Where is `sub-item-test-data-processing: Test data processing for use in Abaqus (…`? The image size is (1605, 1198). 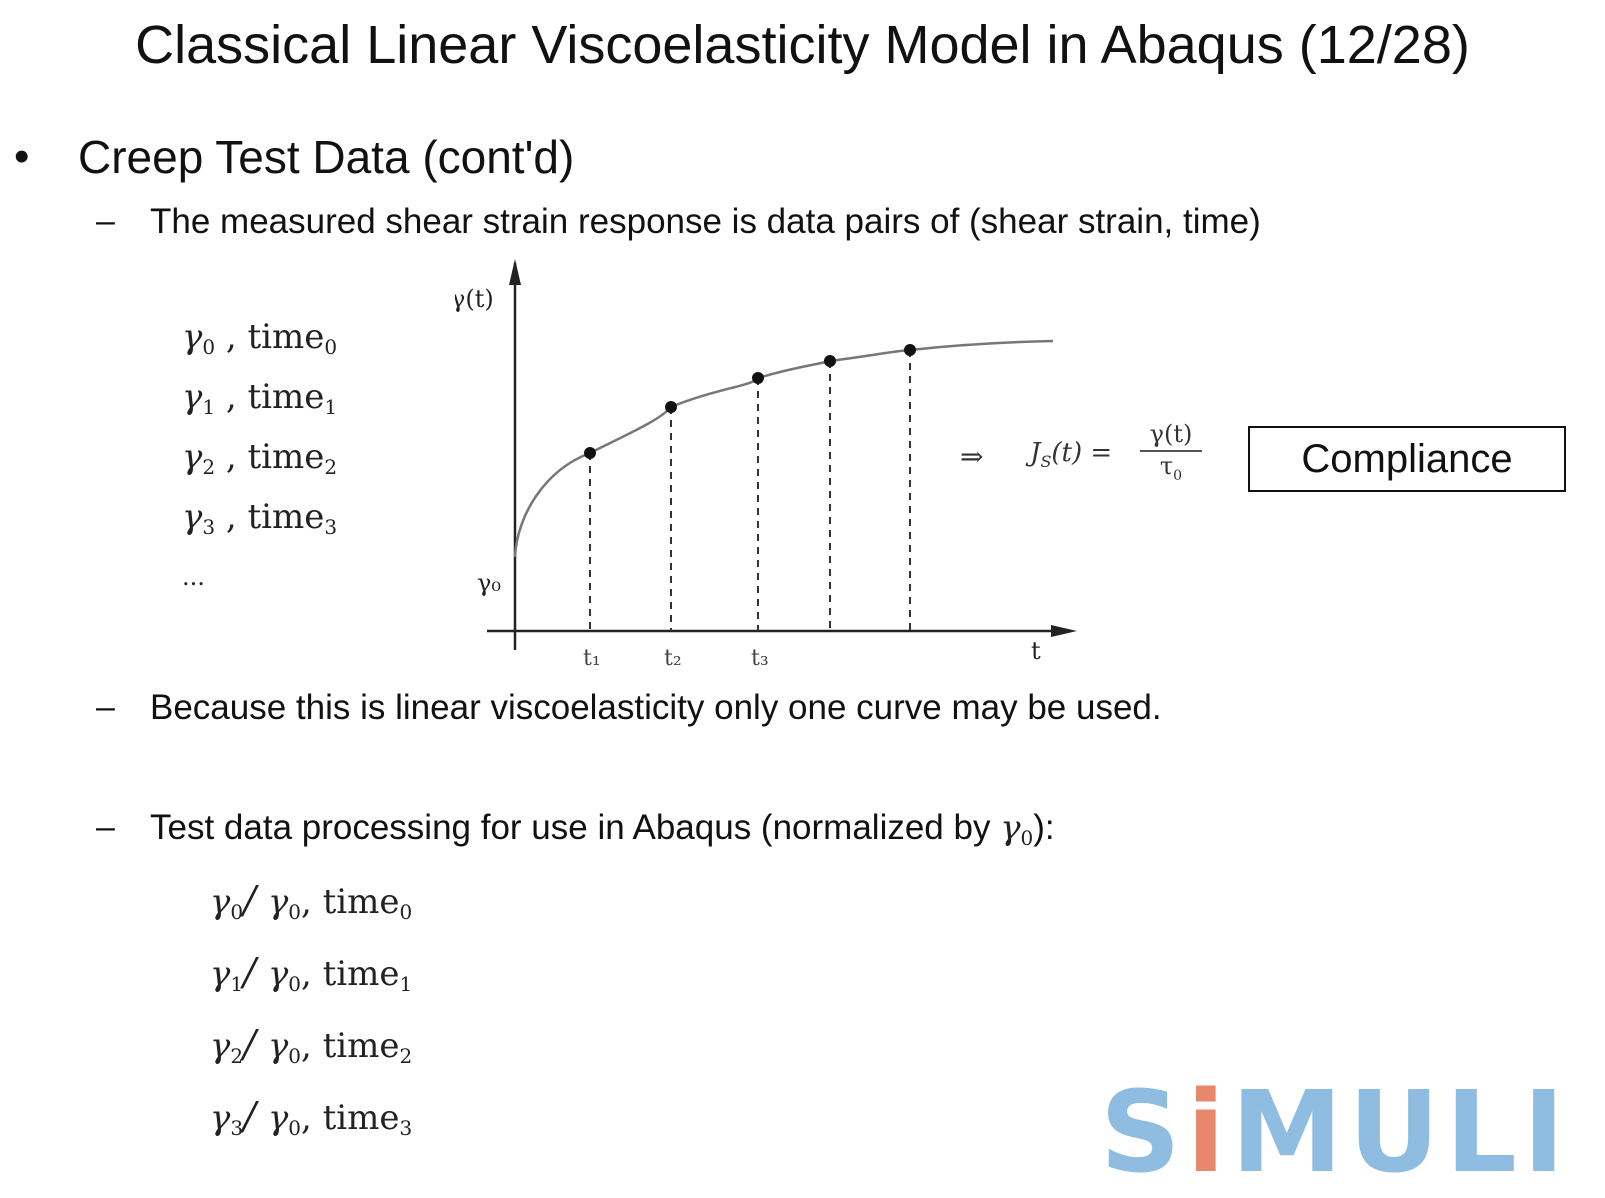 sub-item-test-data-processing: Test data processing for use in Abaqus (… is located at coordinates (602, 829).